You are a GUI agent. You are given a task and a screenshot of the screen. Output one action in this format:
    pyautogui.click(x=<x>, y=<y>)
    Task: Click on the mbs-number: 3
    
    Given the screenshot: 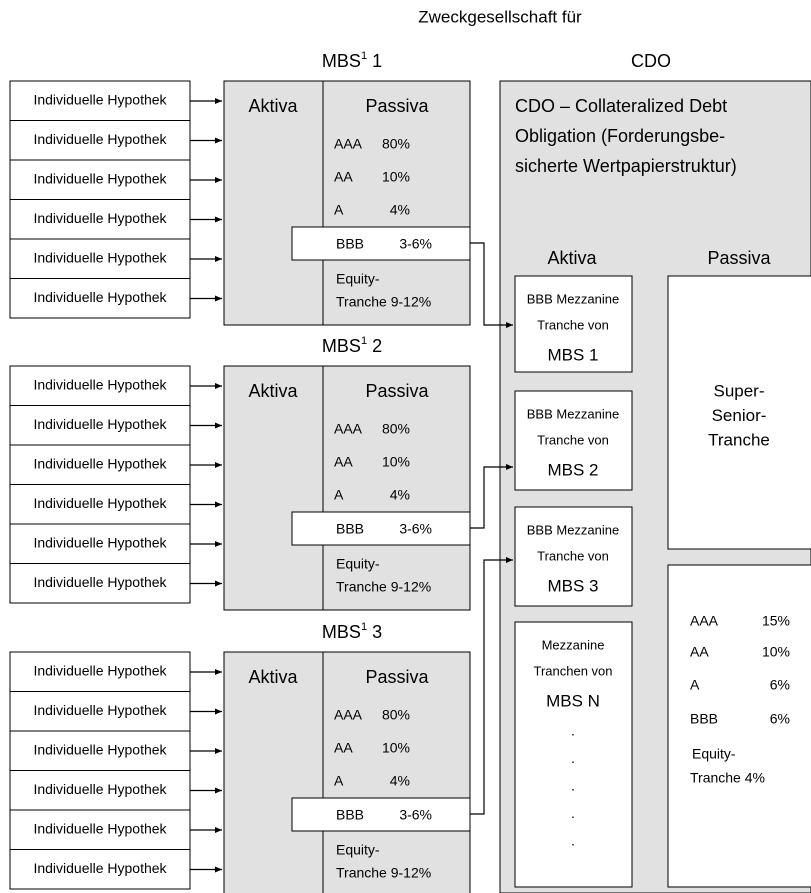 What is the action you would take?
    pyautogui.click(x=377, y=632)
    